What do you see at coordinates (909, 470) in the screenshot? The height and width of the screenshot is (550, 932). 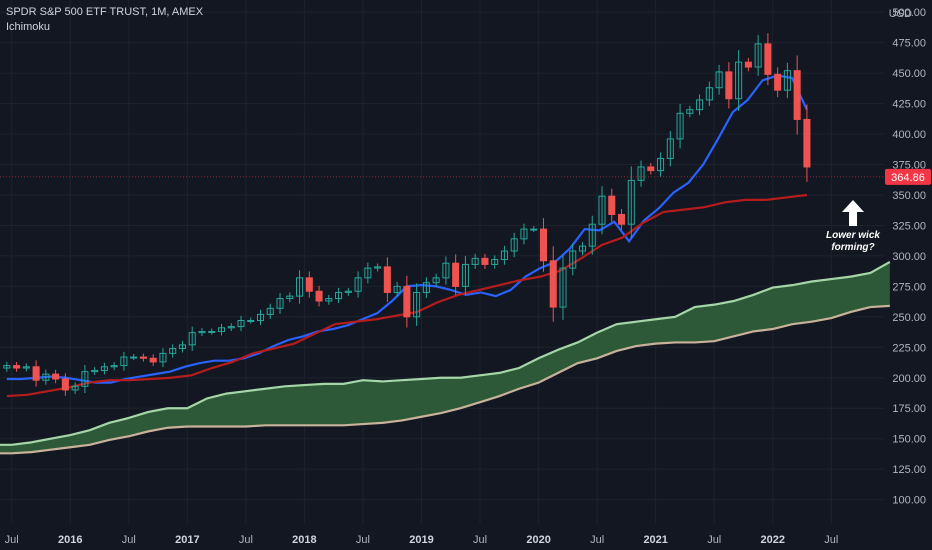 I see `price-tick-label: 125.00` at bounding box center [909, 470].